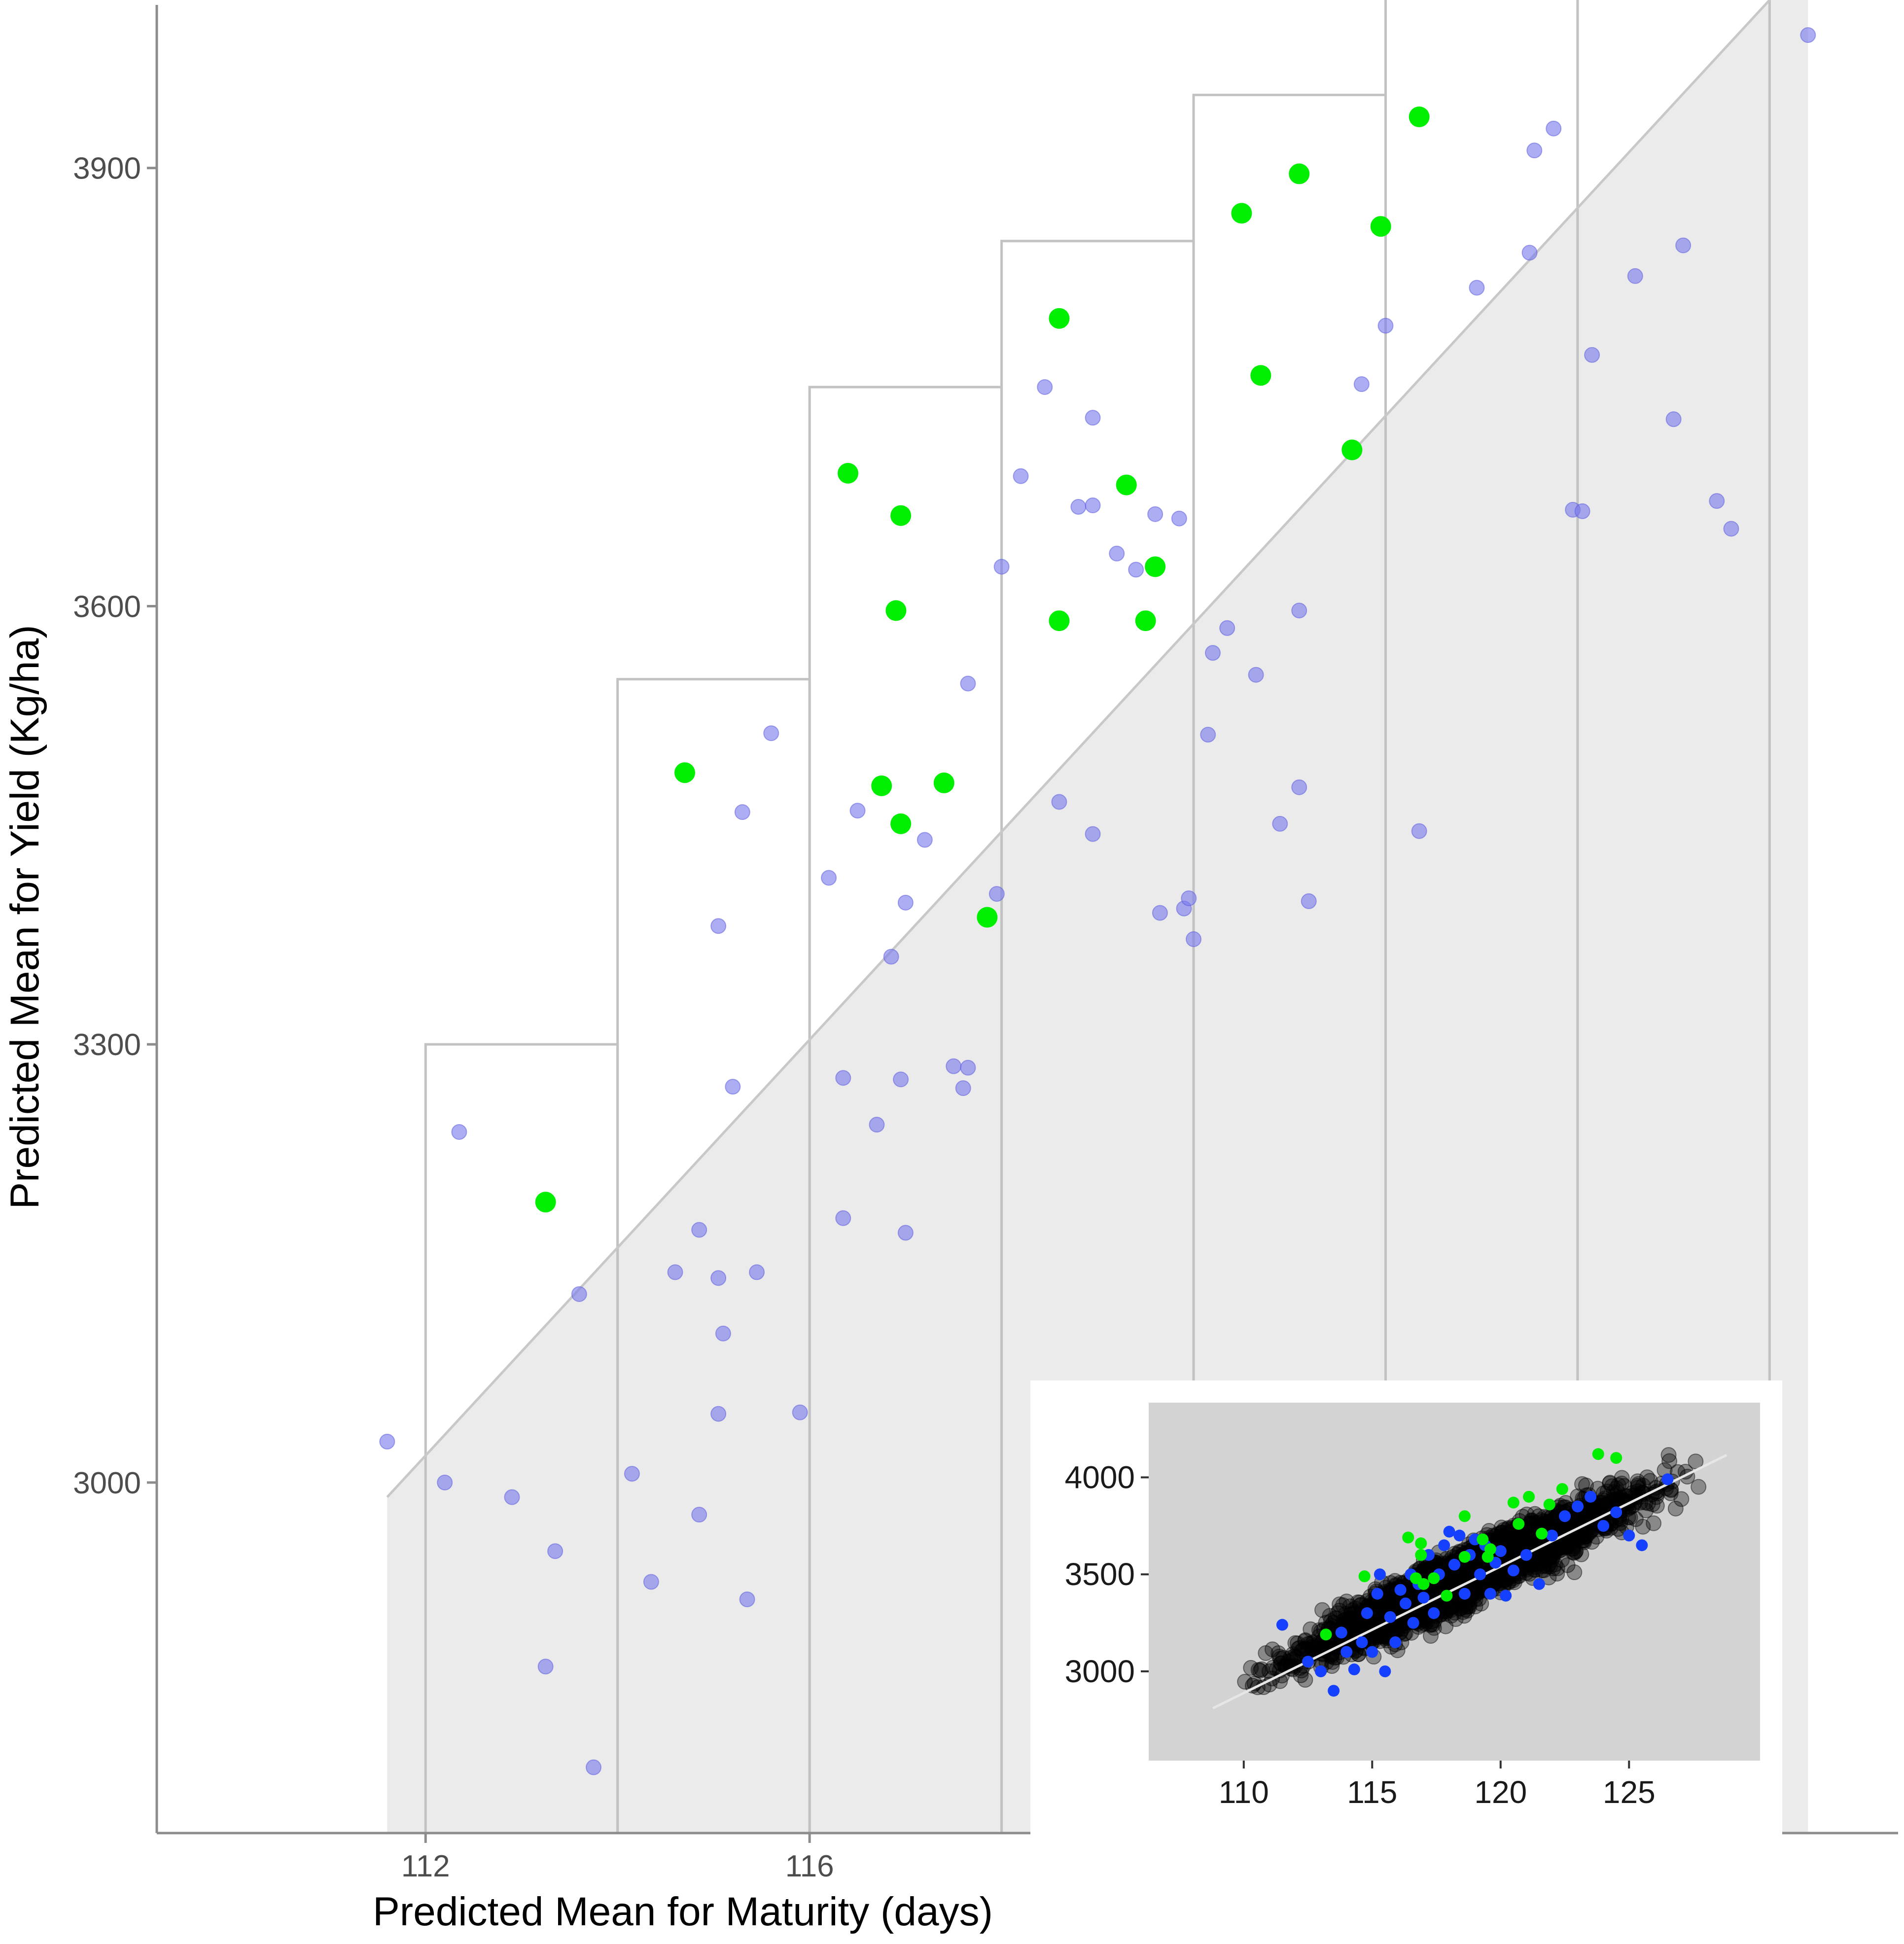 This screenshot has width=1904, height=1944. I want to click on inset-chart: 110 115 120 125 3000 3500 4000, so click(1406, 1661).